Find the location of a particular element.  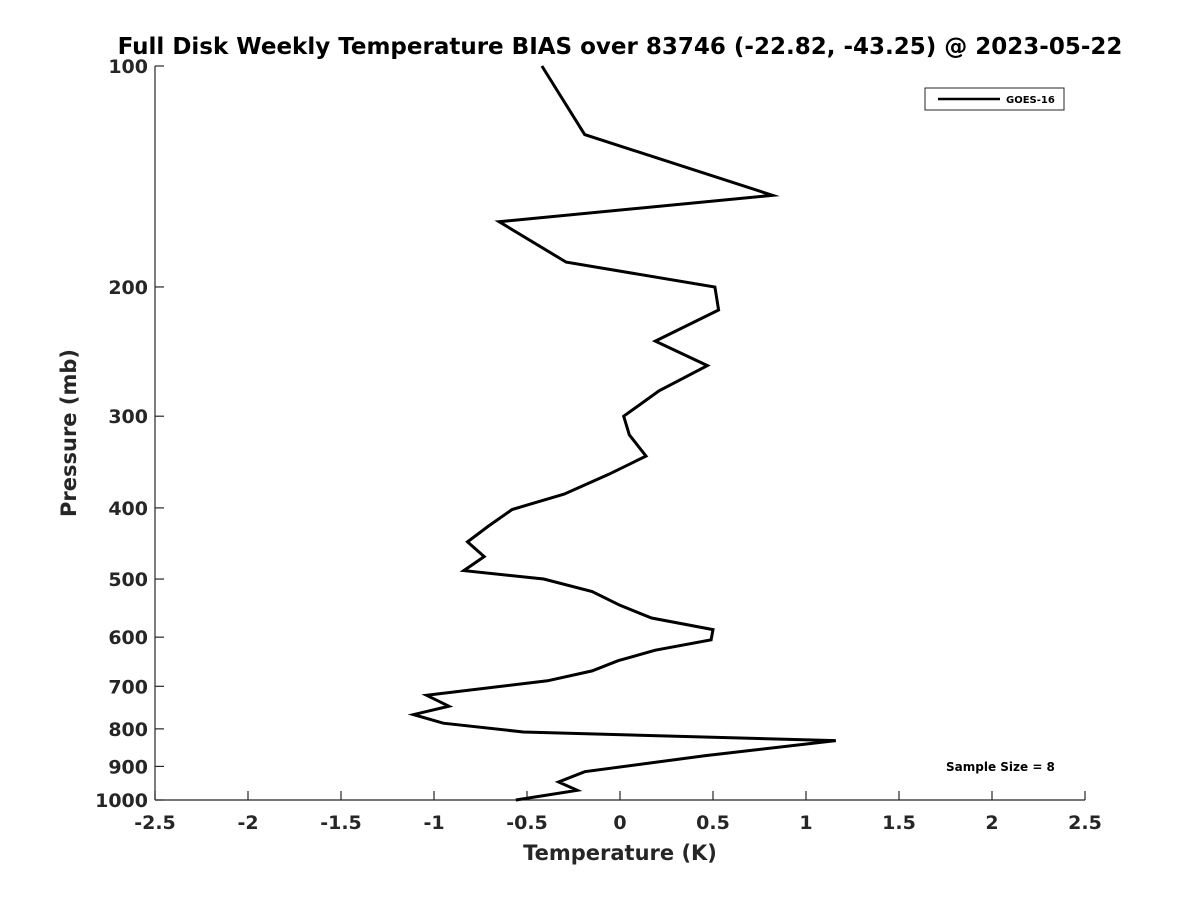

y-axis-label: Pressure (mb) is located at coordinates (69, 433).